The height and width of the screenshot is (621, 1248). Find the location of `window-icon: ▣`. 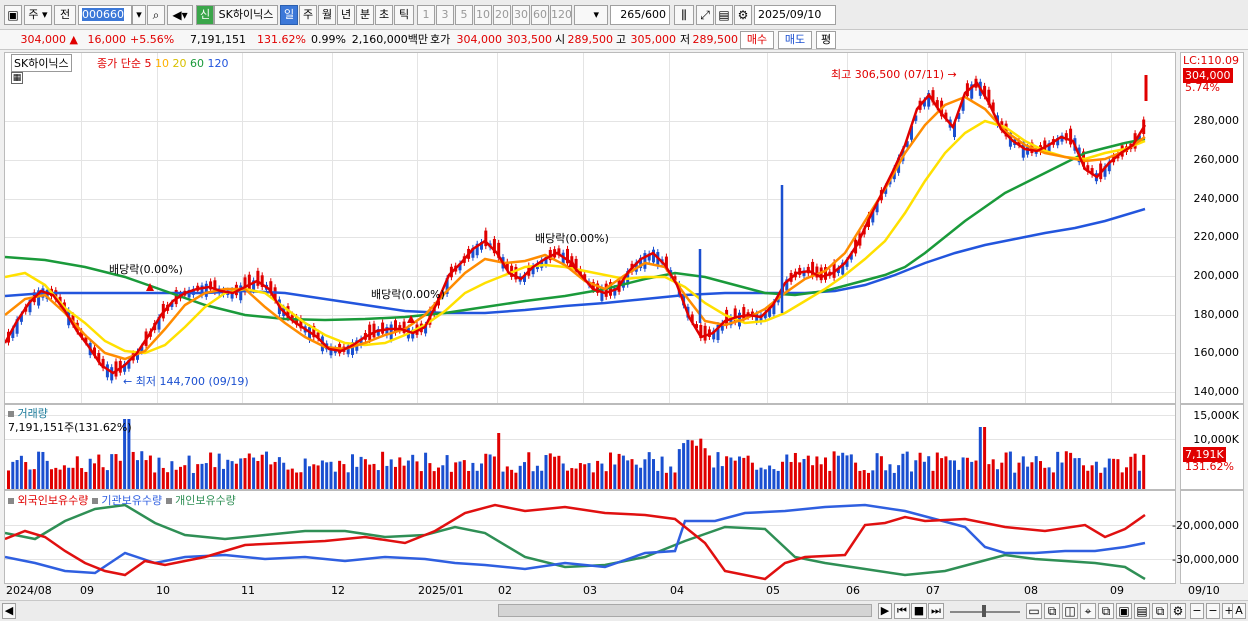

window-icon: ▣ is located at coordinates (13, 15).